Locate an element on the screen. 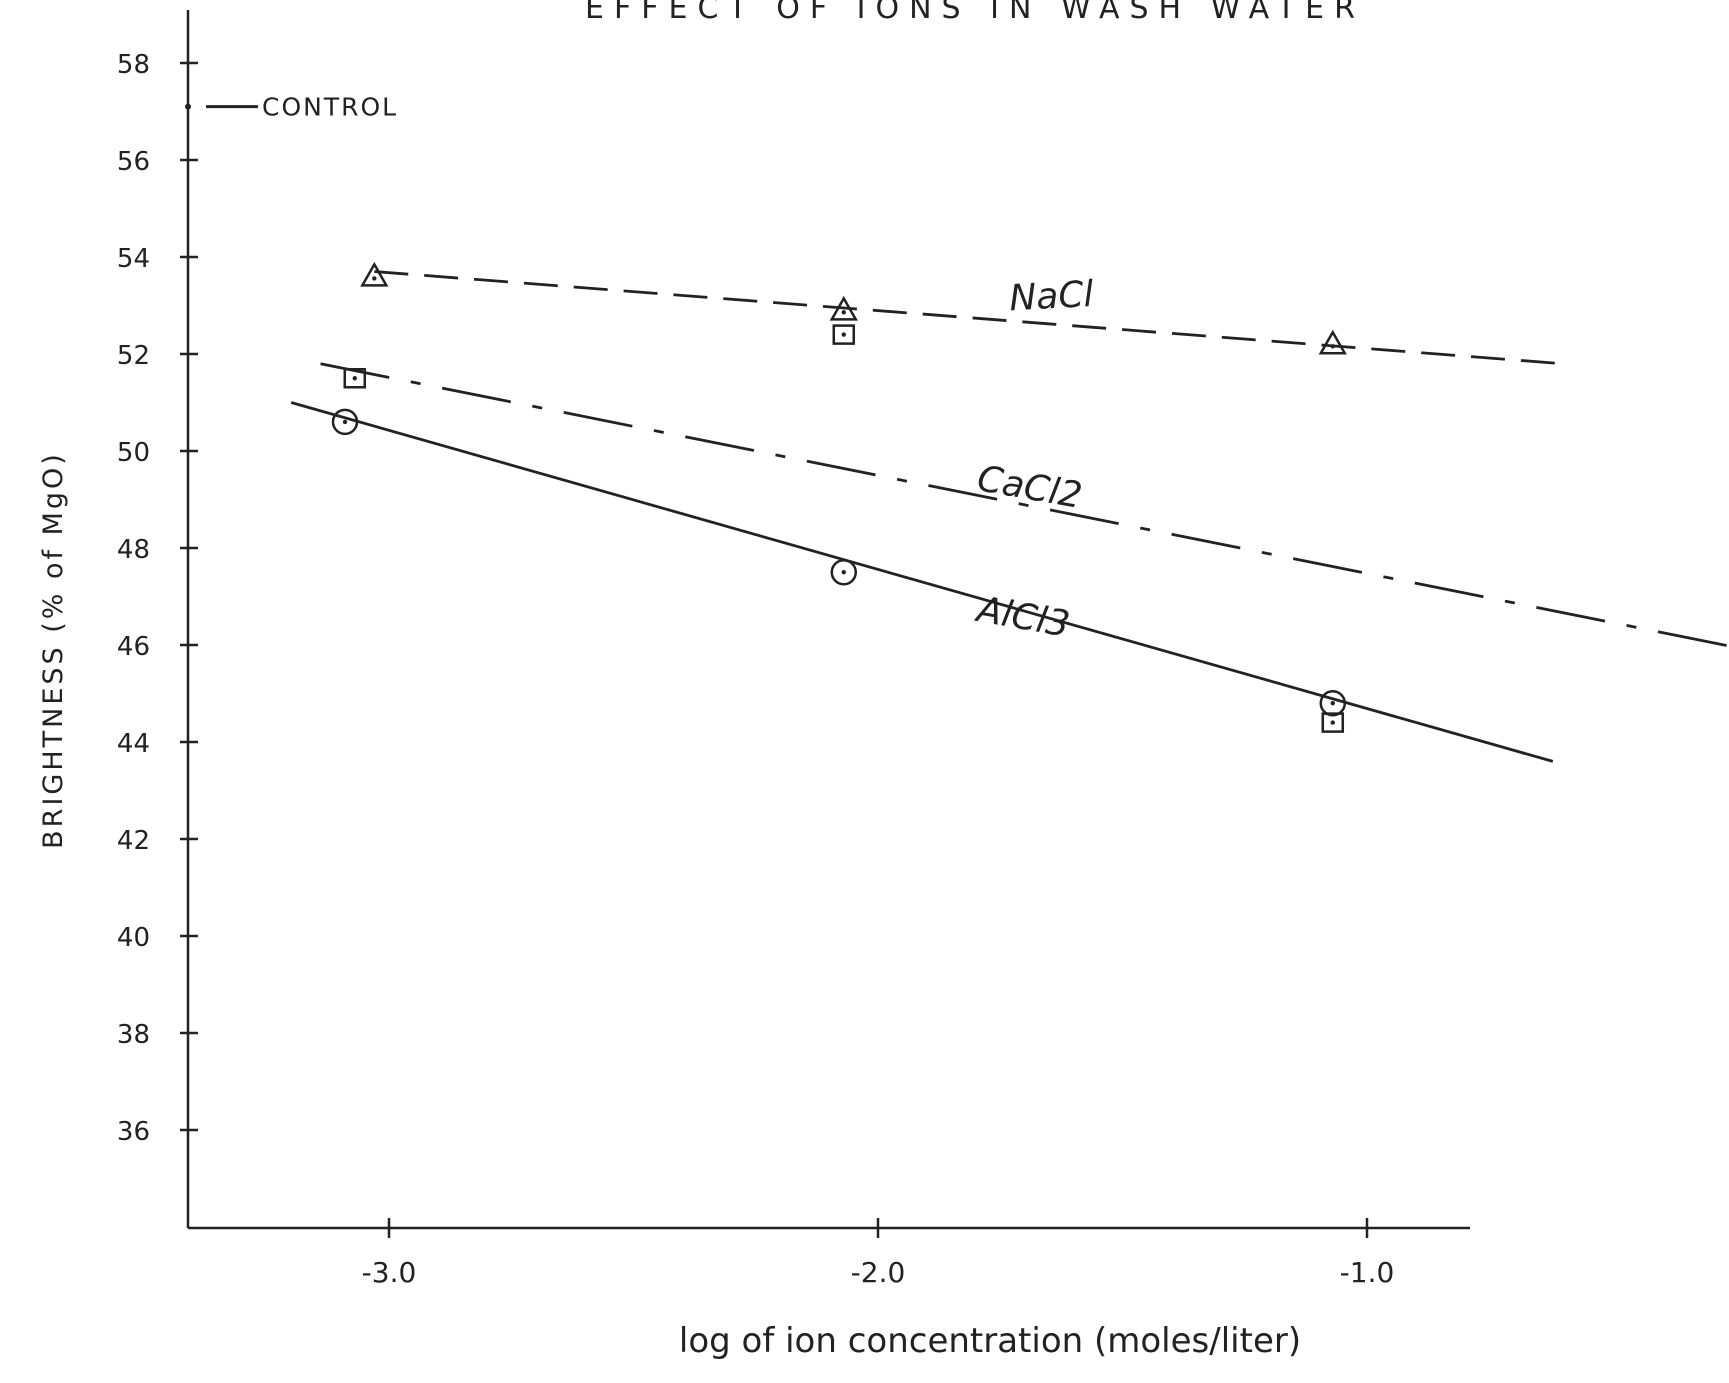 The height and width of the screenshot is (1383, 1729). y-tick-label: 54 is located at coordinates (133, 259).